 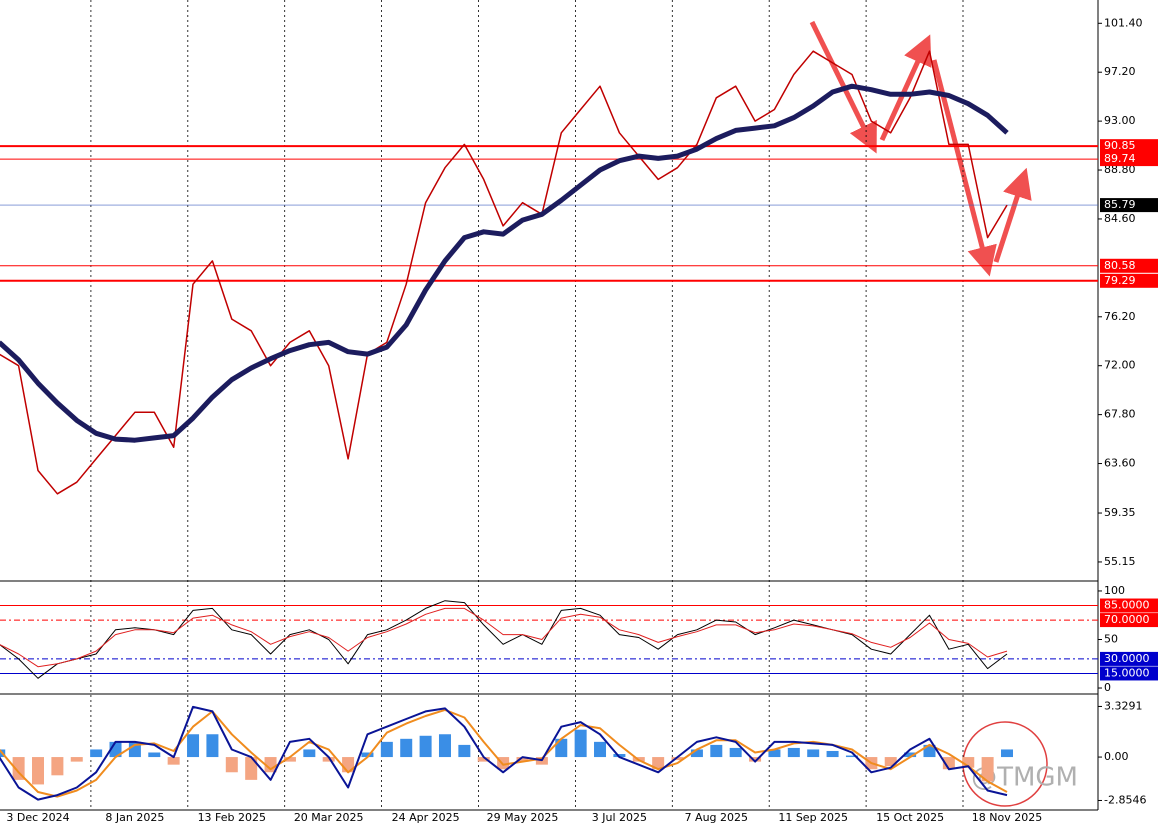 What do you see at coordinates (1123, 705) in the screenshot?
I see `y-tick-label: 3.3291` at bounding box center [1123, 705].